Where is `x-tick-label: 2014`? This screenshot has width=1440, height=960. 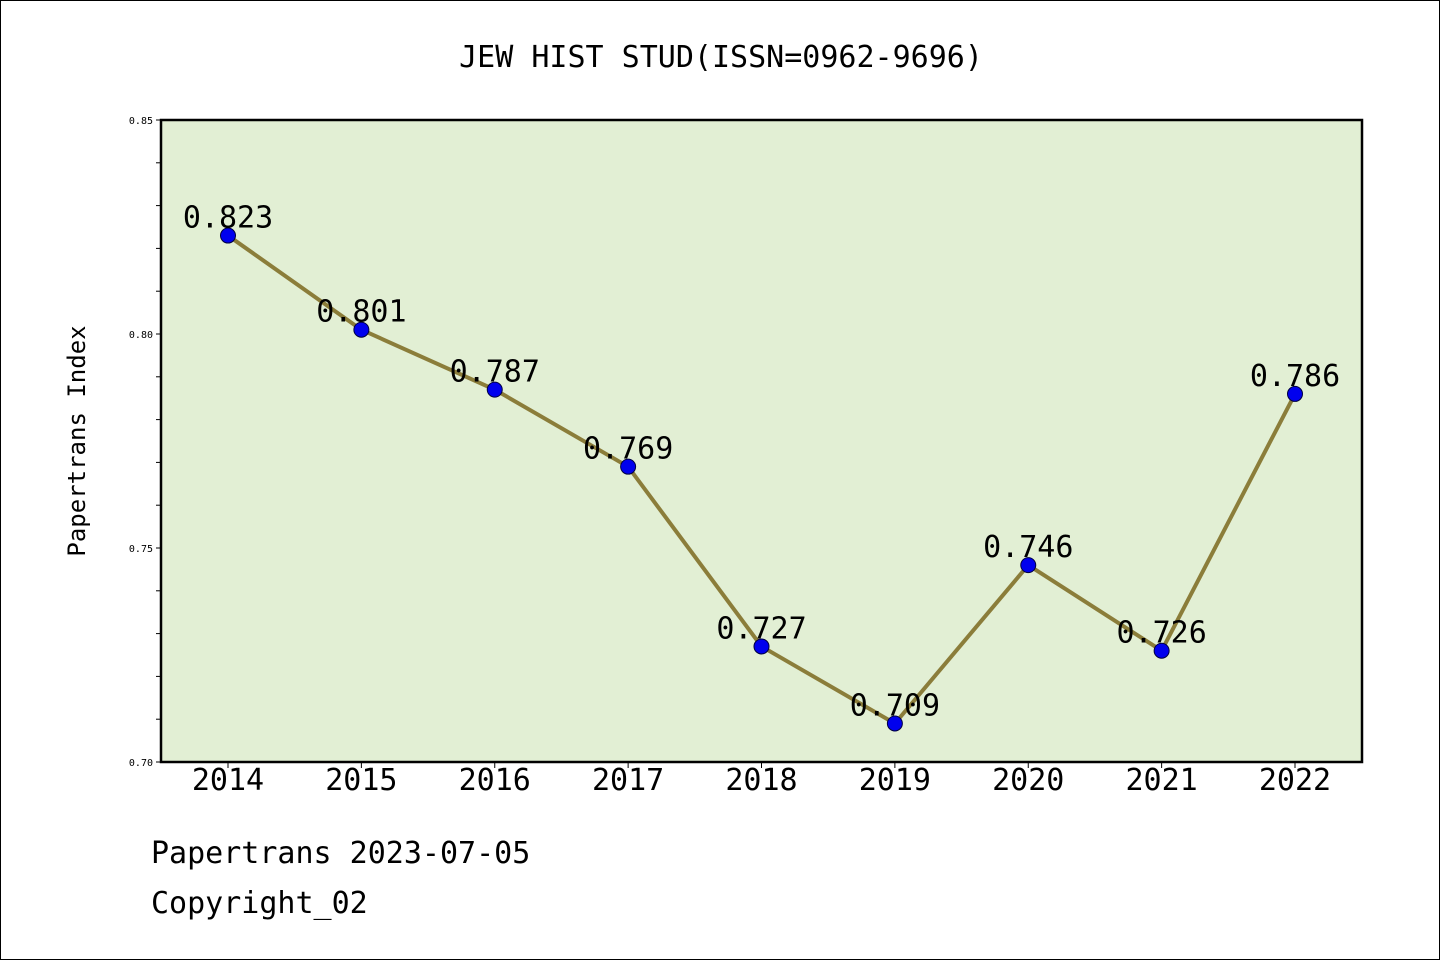 x-tick-label: 2014 is located at coordinates (228, 780).